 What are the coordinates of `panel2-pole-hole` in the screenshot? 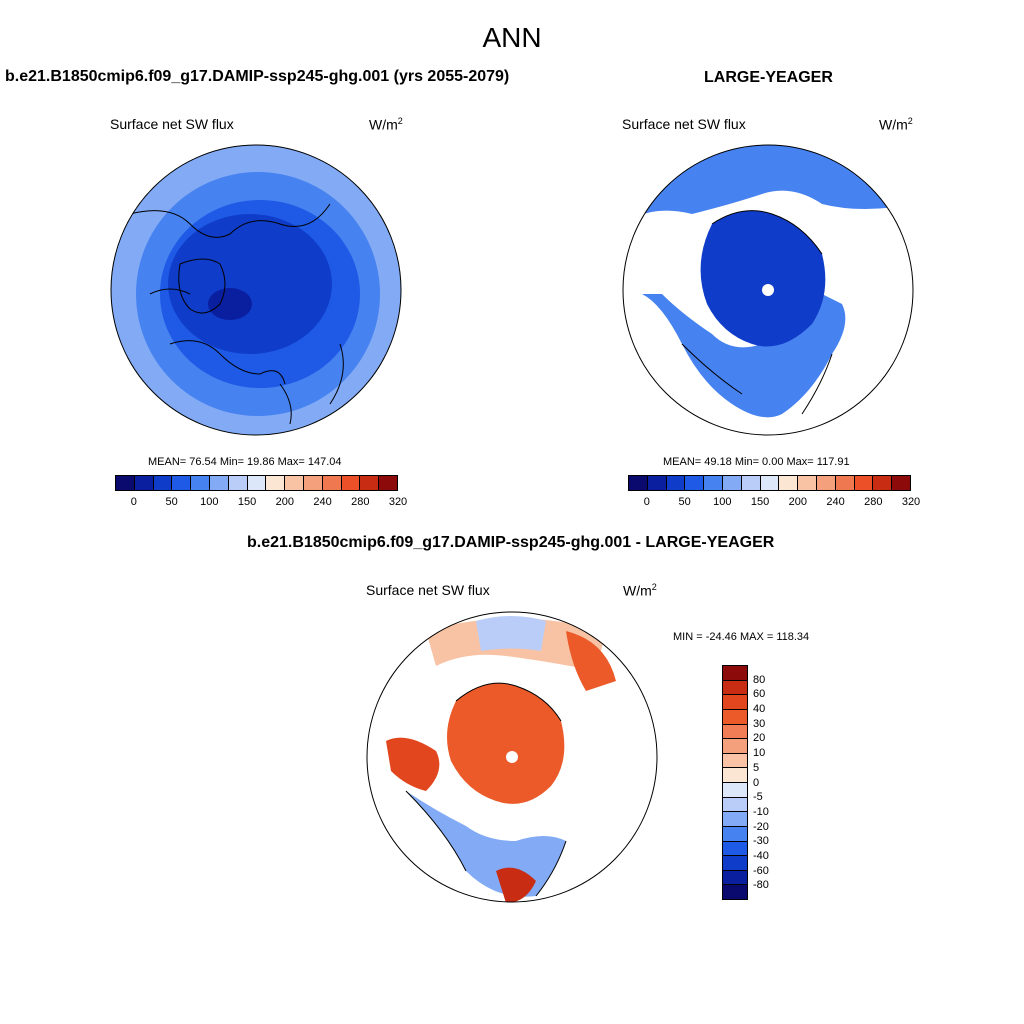 It's located at (768, 290).